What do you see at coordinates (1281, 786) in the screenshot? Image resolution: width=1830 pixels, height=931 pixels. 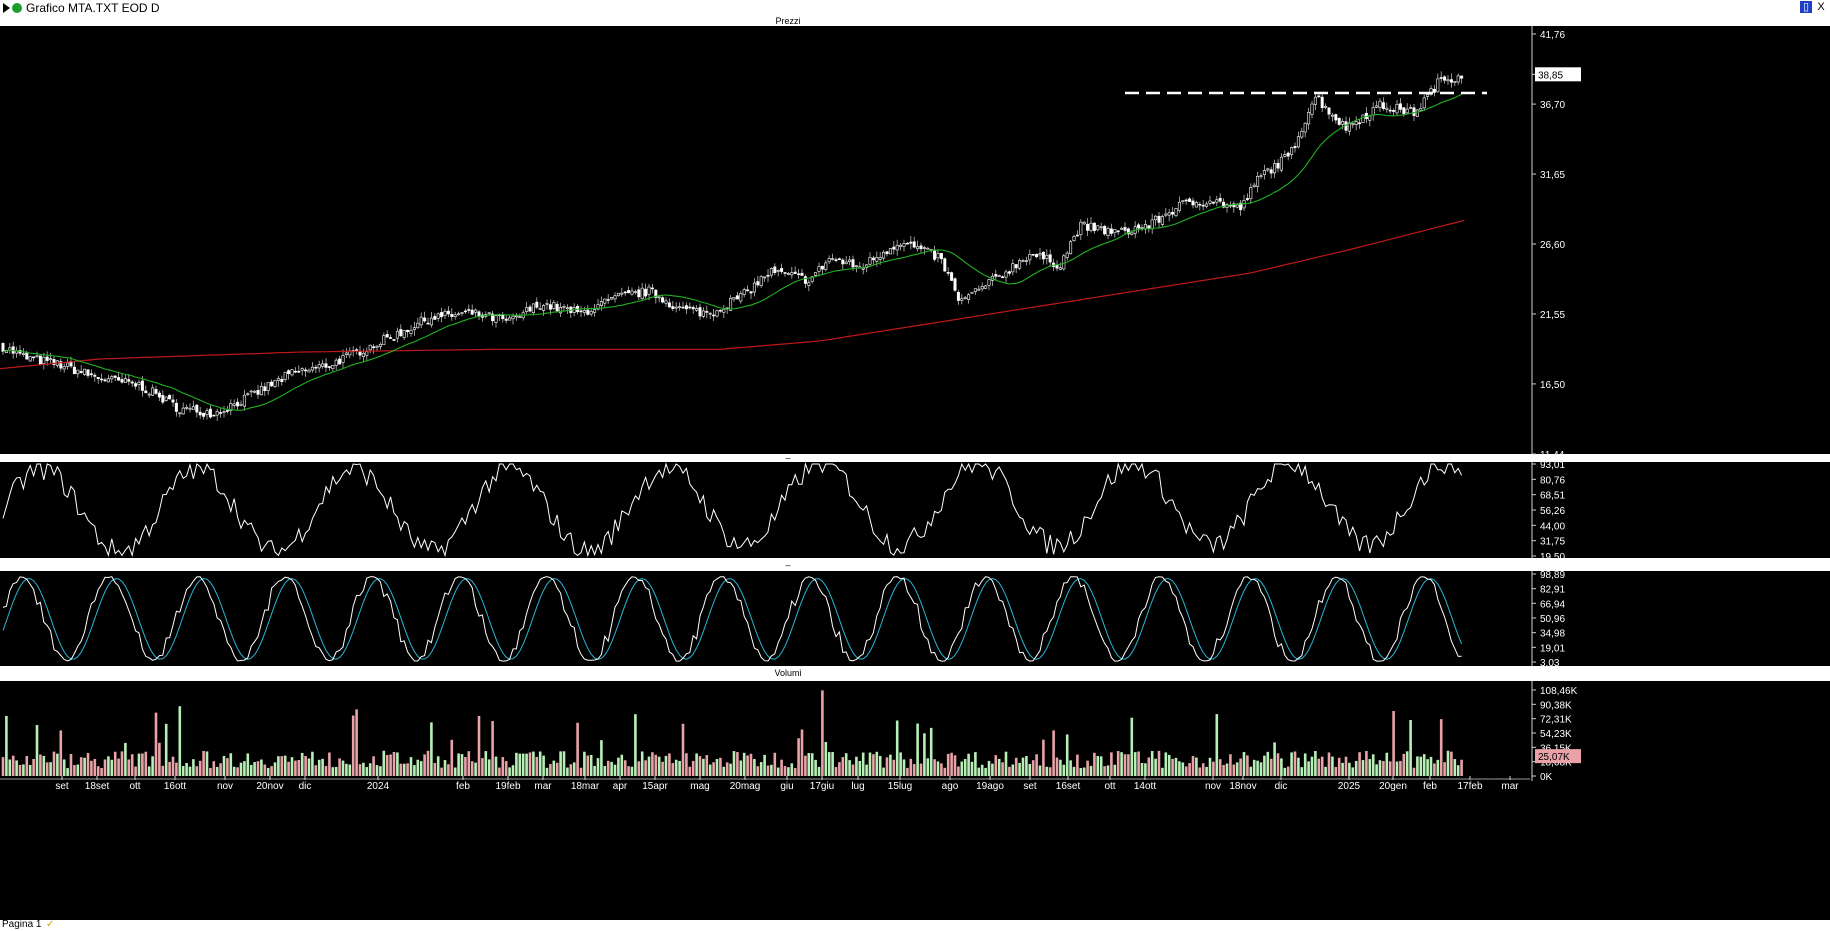 I see `x-tick-label: dic` at bounding box center [1281, 786].